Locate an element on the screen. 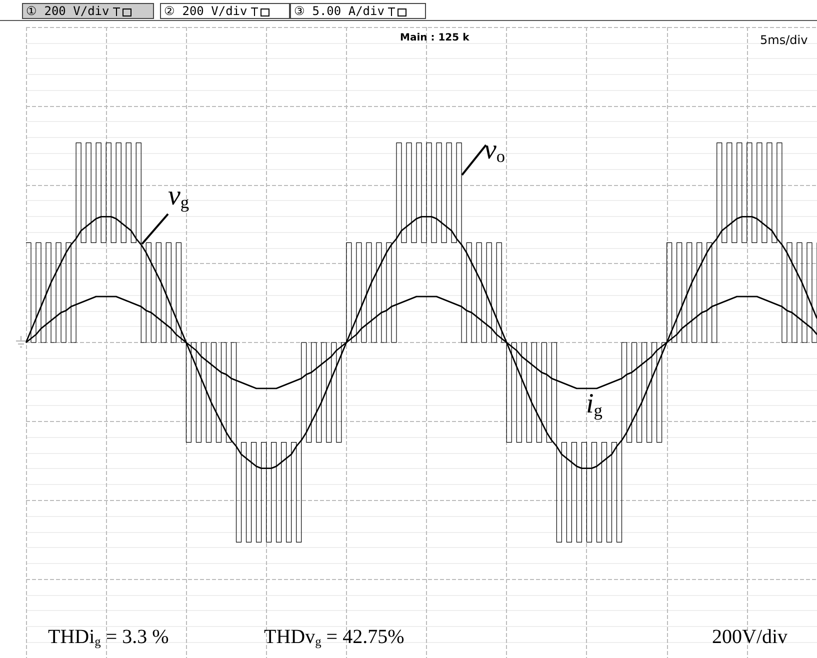 This screenshot has width=817, height=658. series-label: ig is located at coordinates (594, 404).